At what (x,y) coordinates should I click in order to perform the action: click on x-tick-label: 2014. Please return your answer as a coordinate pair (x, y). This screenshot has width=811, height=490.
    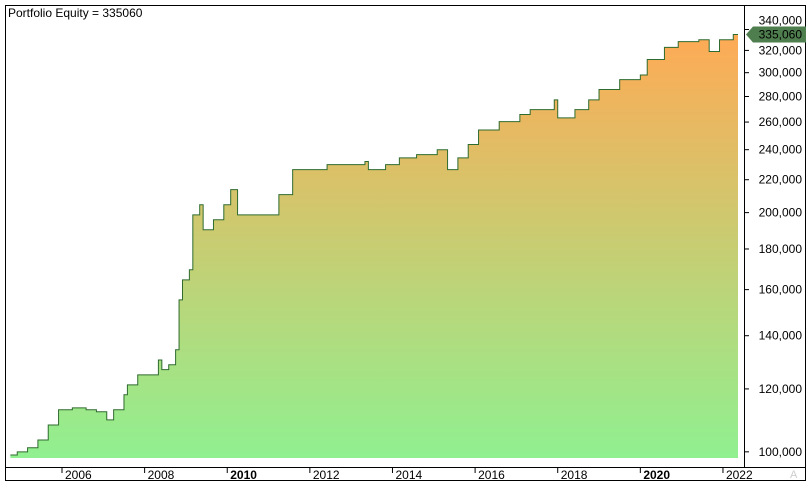
    Looking at the image, I should click on (408, 475).